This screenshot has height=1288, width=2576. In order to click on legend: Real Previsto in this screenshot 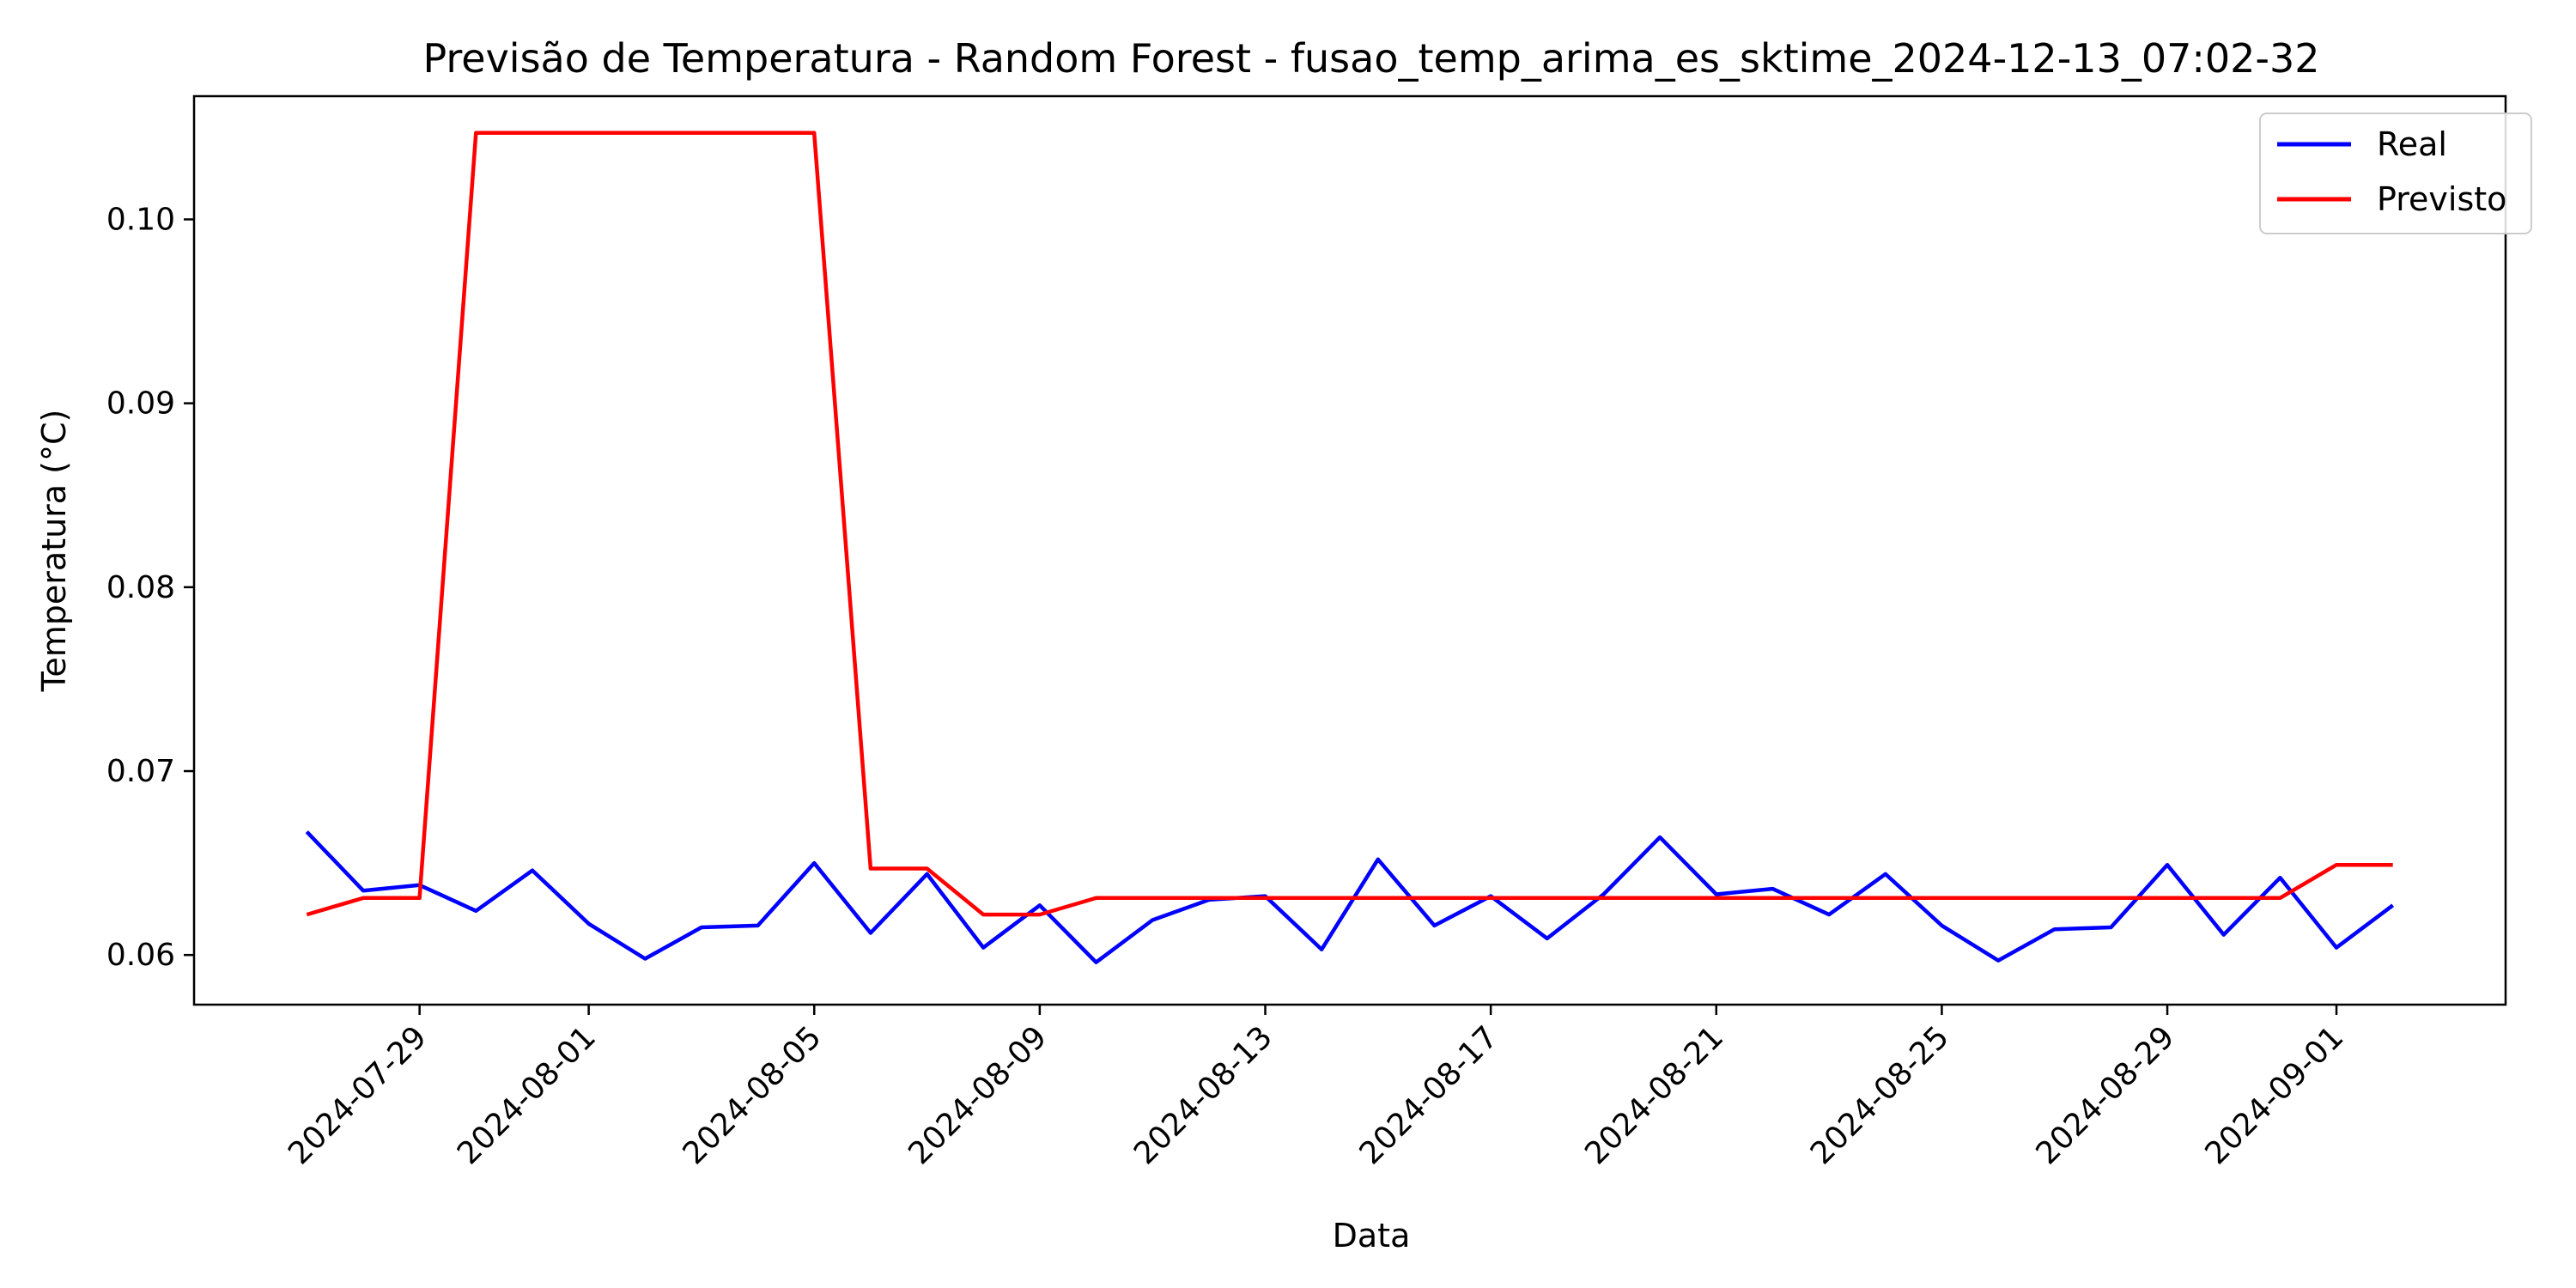, I will do `click(2396, 173)`.